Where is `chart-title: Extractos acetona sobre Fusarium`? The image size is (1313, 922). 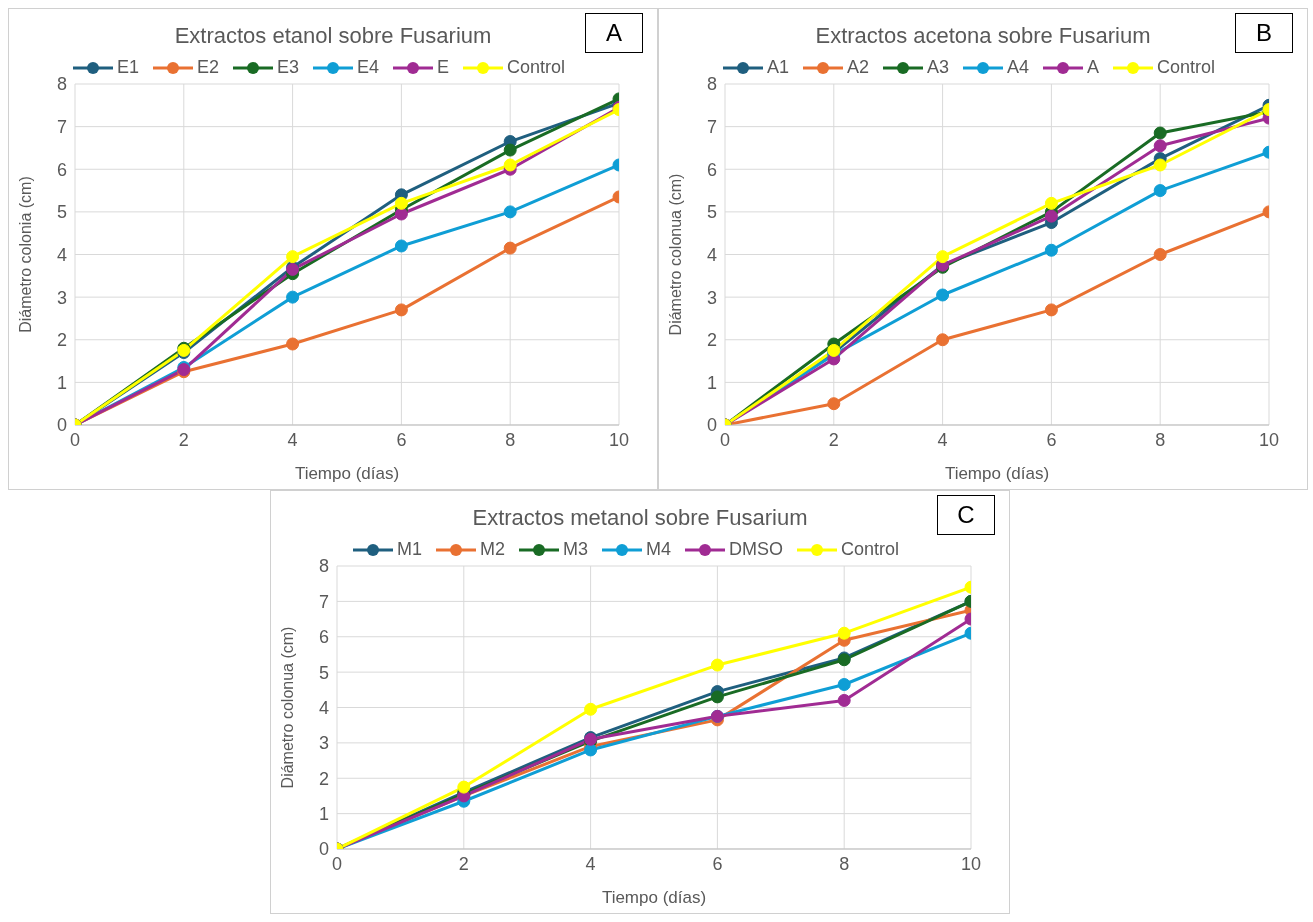
chart-title: Extractos acetona sobre Fusarium is located at coordinates (983, 35).